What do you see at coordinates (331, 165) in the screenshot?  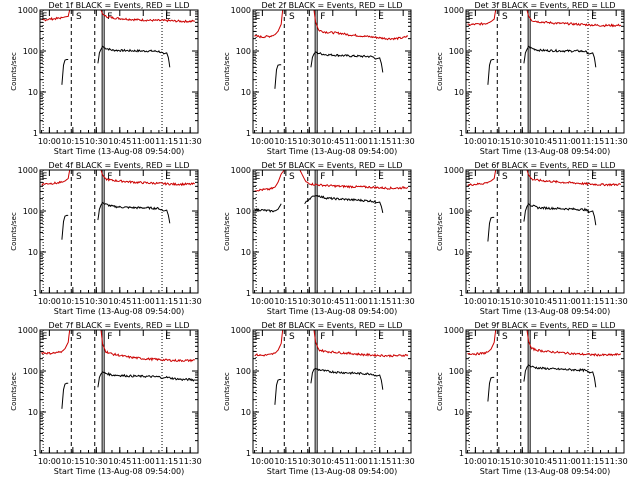 I see `subplot-title: Det 5f BLACK = Events, RED = LLD` at bounding box center [331, 165].